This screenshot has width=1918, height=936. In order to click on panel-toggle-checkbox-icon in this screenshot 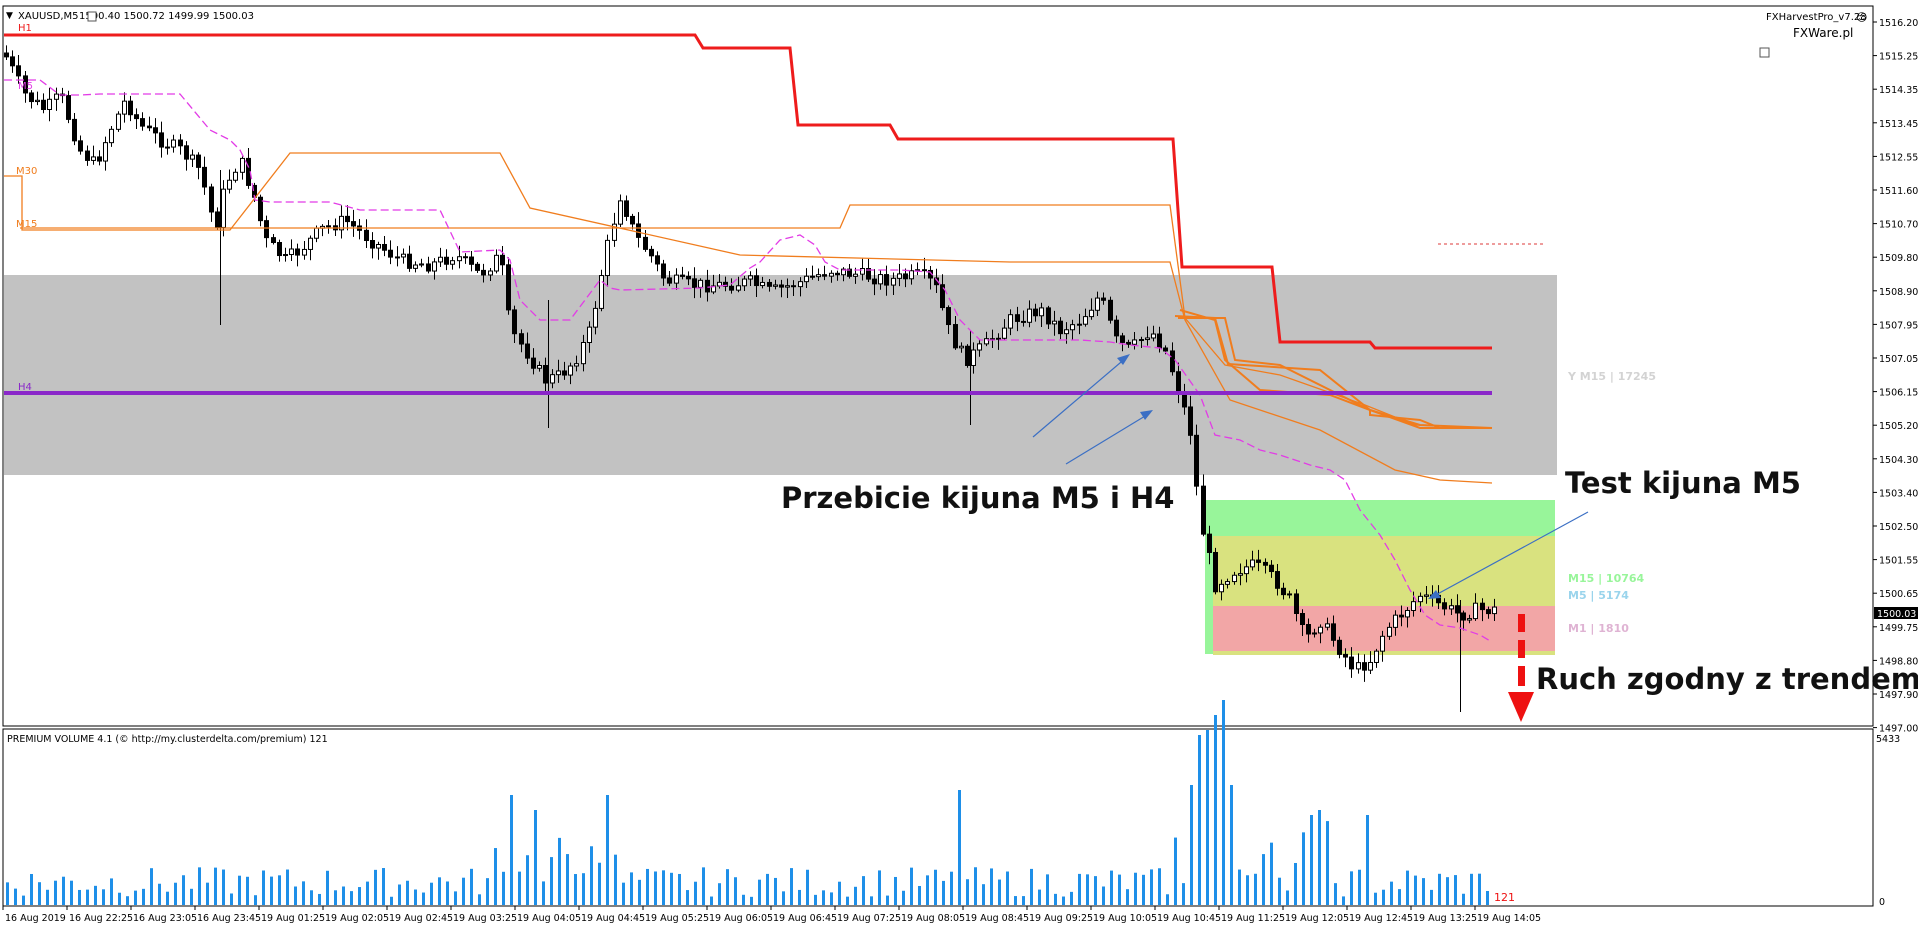, I will do `click(1764, 52)`.